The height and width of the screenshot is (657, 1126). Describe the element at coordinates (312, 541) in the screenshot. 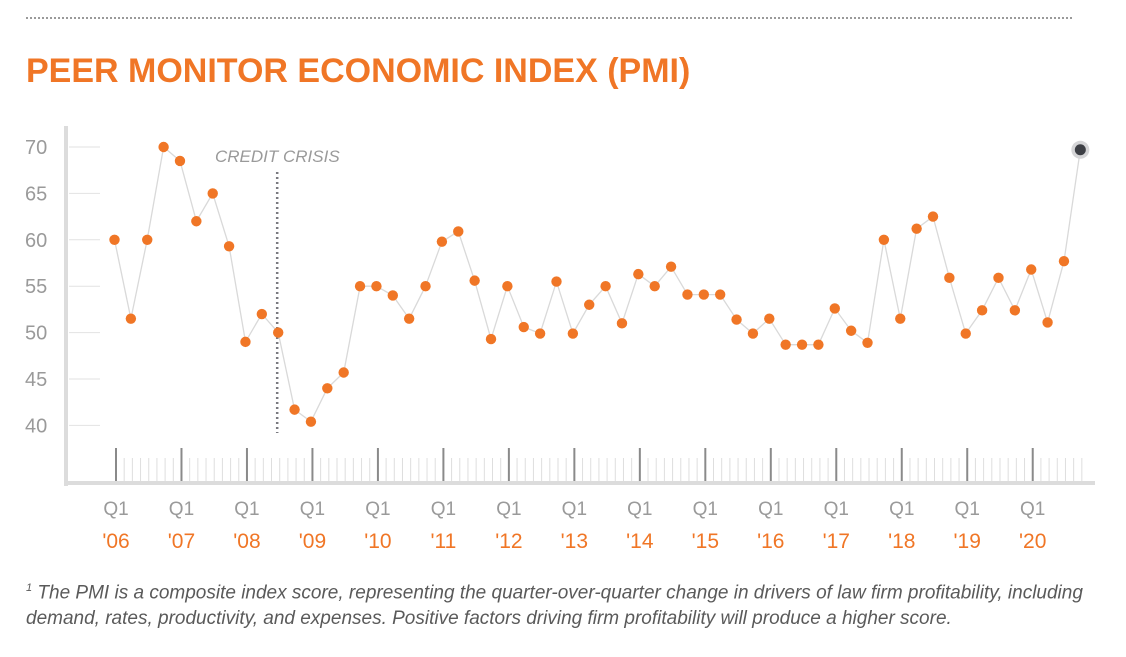

I see `x-tick-year-label: '09` at that location.